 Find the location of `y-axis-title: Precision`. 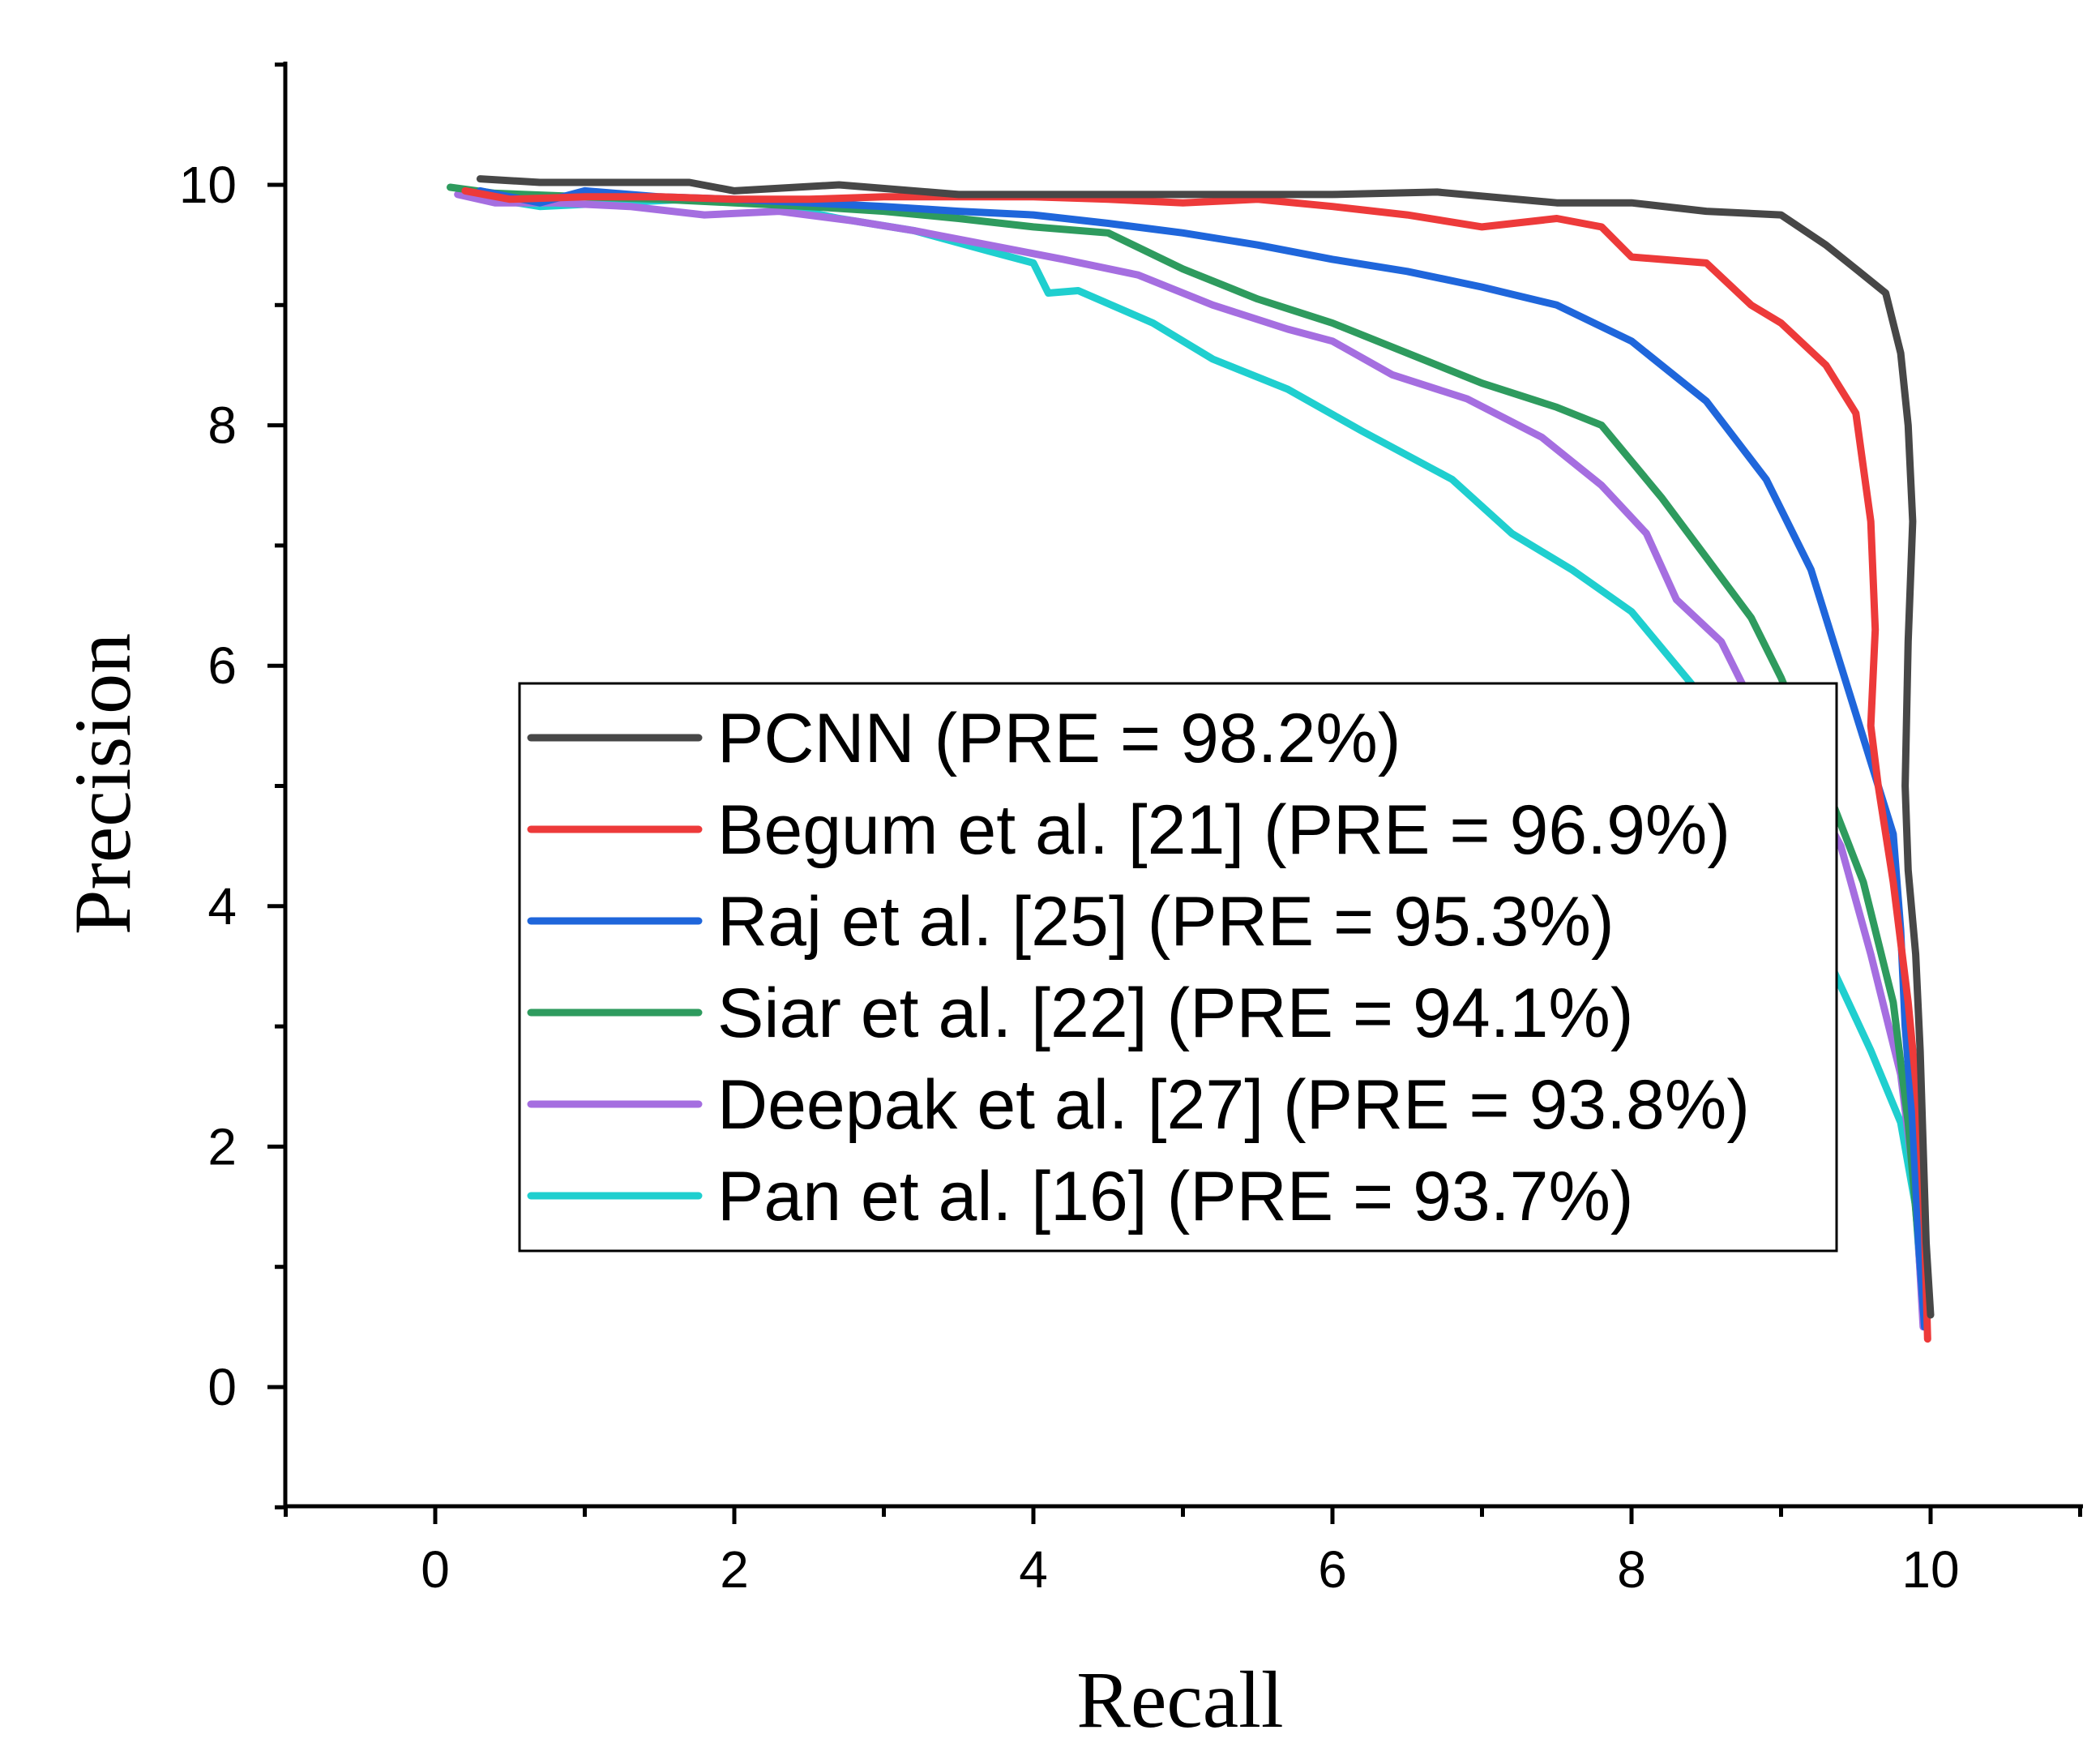

y-axis-title: Precision is located at coordinates (103, 784).